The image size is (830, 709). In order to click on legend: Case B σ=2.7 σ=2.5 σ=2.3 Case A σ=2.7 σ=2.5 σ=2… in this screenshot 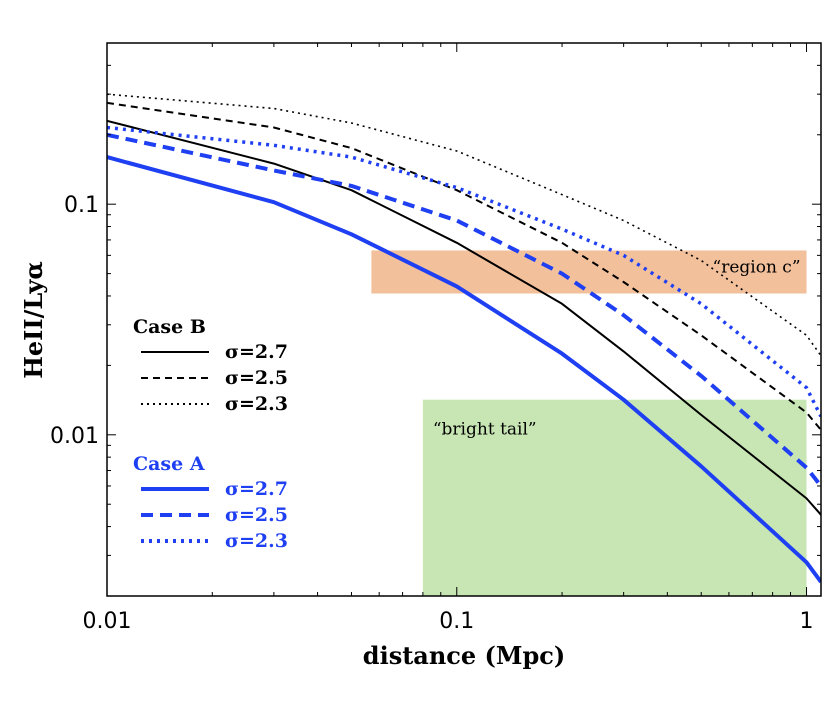, I will do `click(210, 434)`.